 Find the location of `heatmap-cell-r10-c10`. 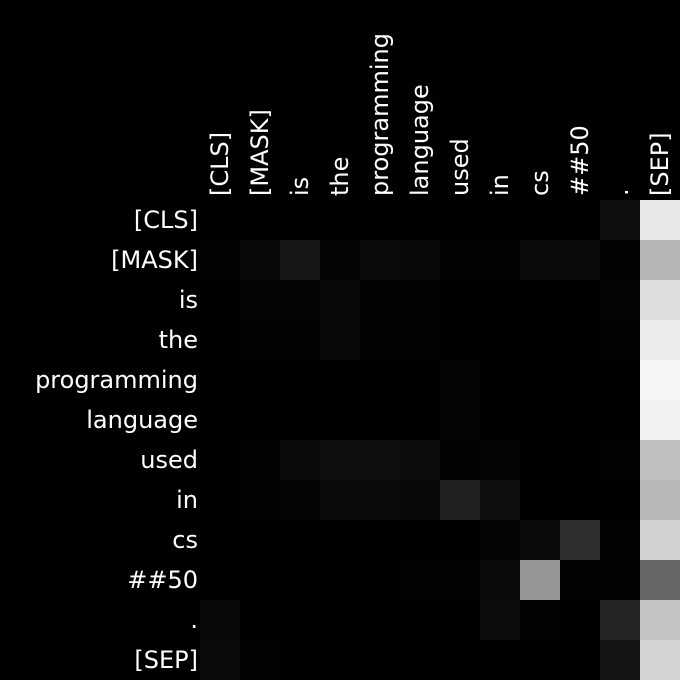

heatmap-cell-r10-c10 is located at coordinates (620, 620).